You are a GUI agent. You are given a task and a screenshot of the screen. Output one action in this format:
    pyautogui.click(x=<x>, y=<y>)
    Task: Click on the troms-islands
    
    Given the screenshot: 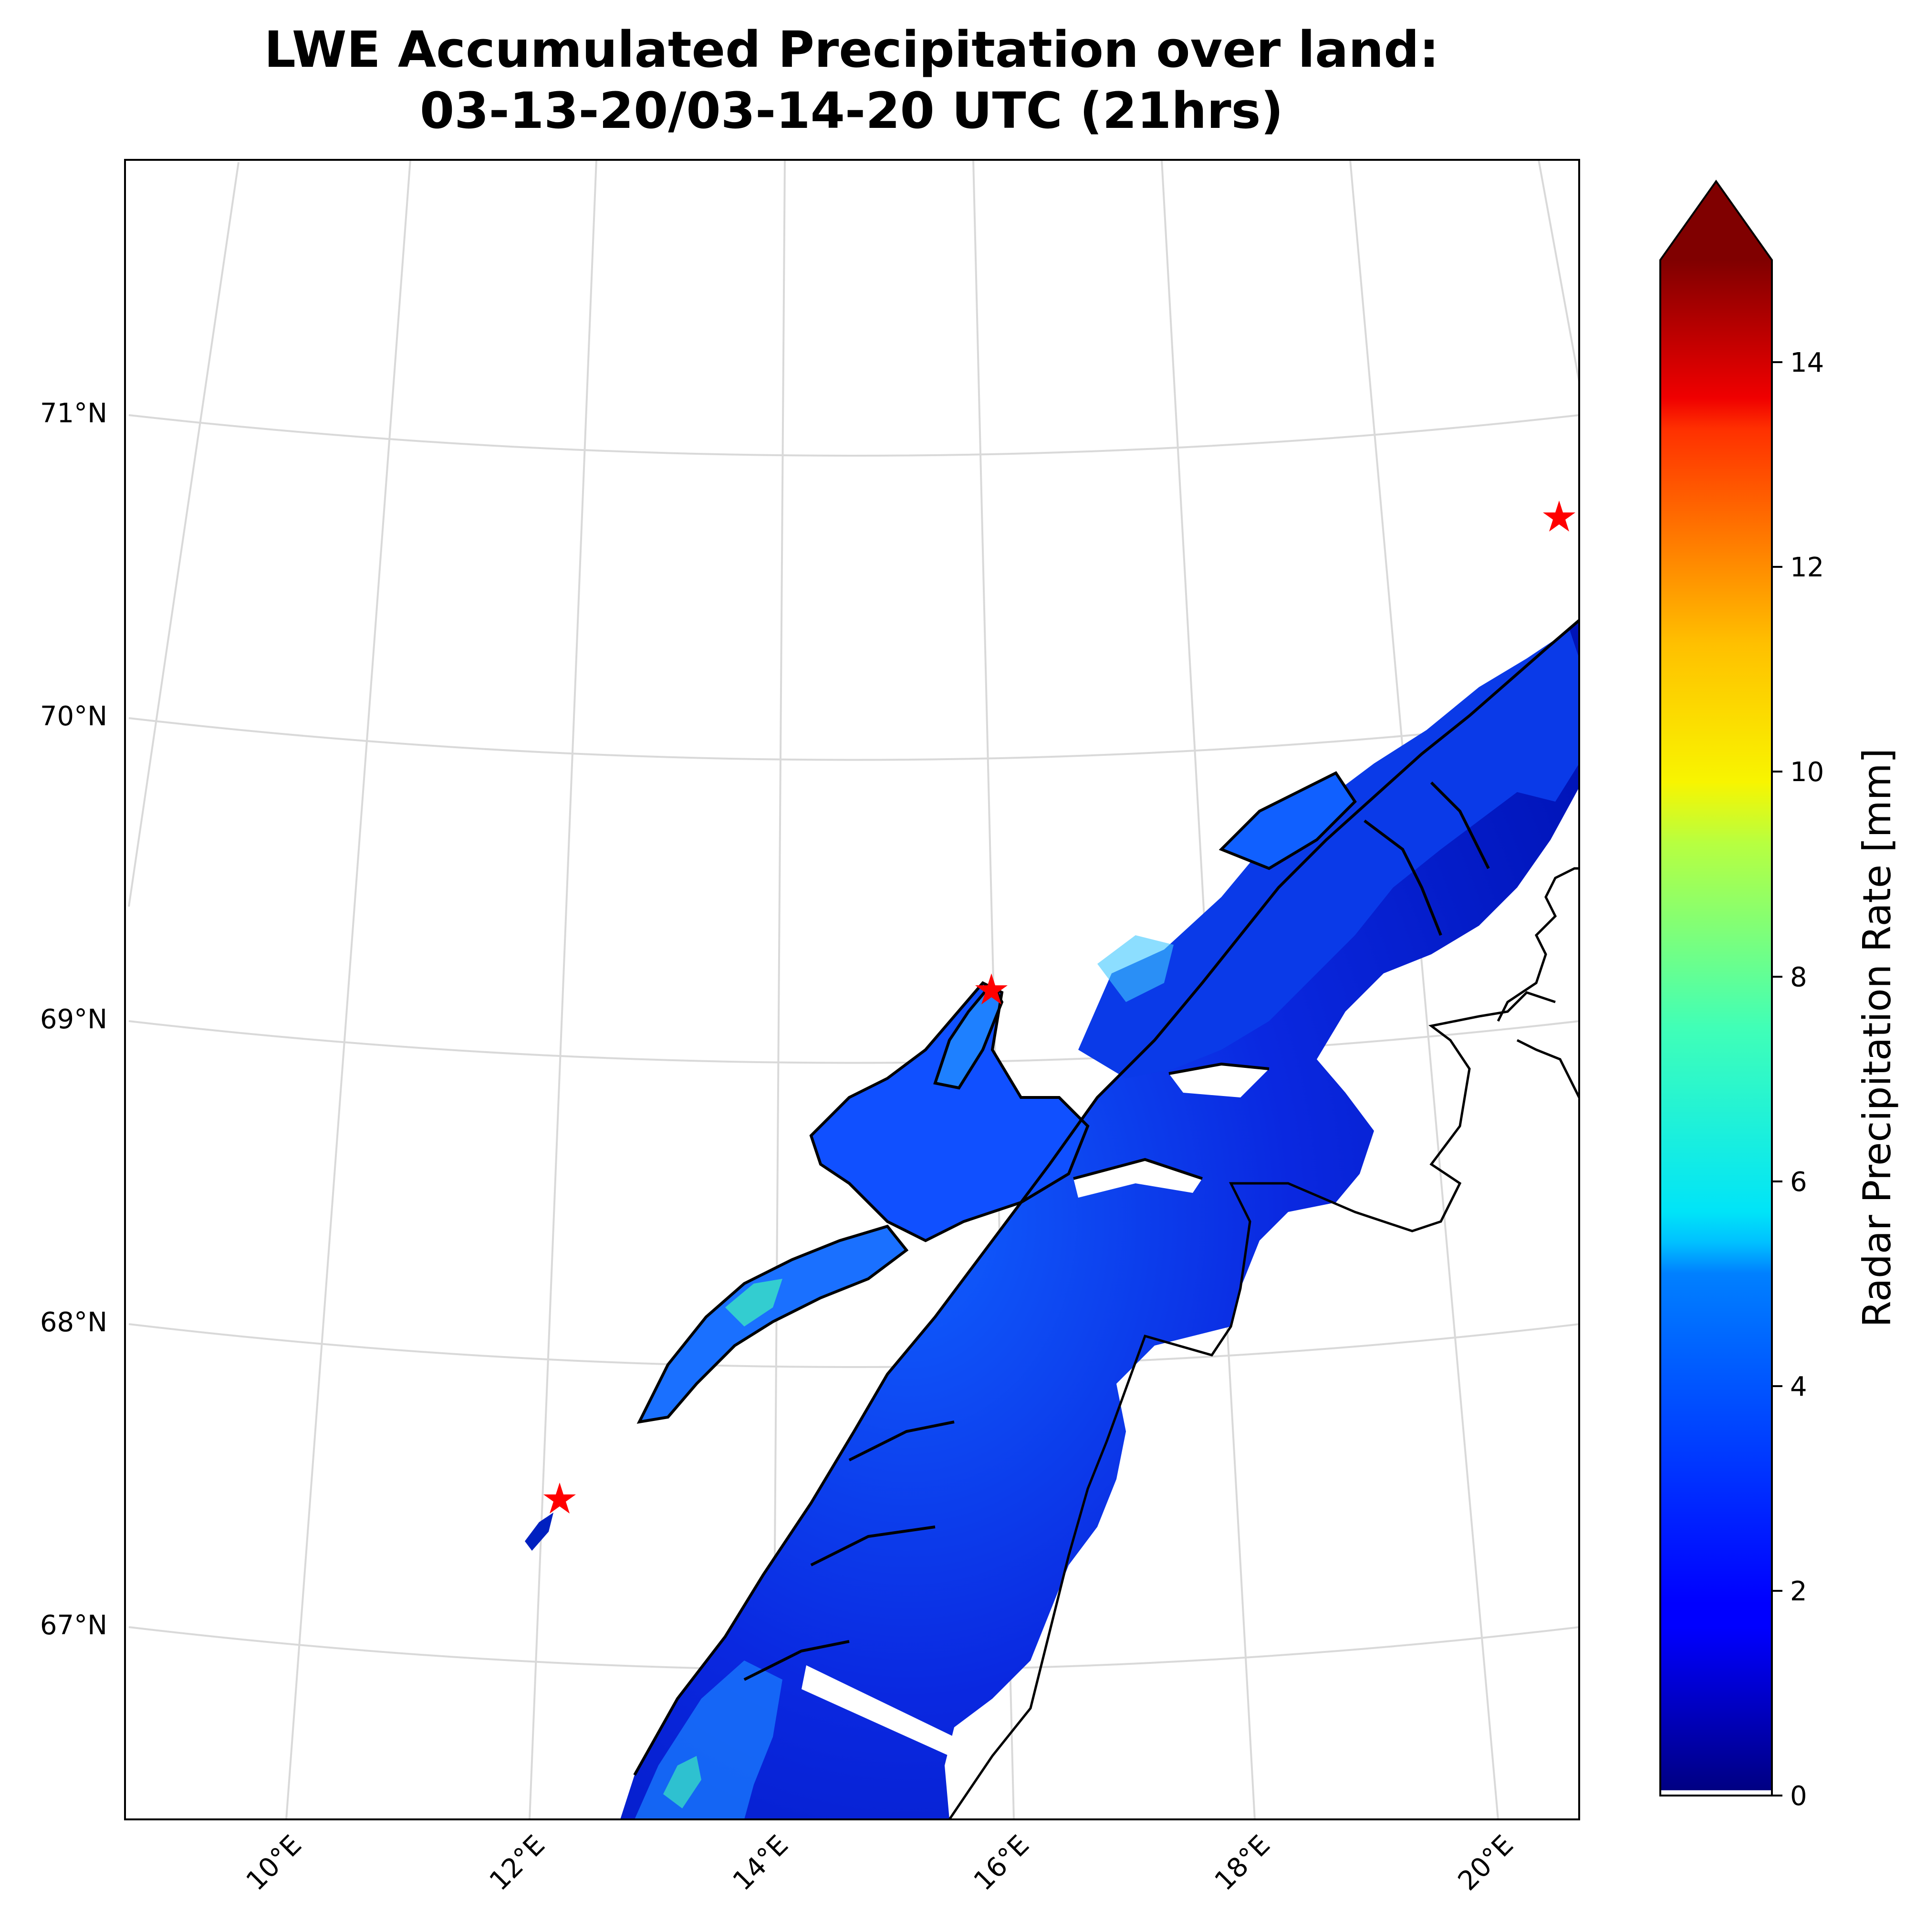 What is the action you would take?
    pyautogui.click(x=1288, y=820)
    